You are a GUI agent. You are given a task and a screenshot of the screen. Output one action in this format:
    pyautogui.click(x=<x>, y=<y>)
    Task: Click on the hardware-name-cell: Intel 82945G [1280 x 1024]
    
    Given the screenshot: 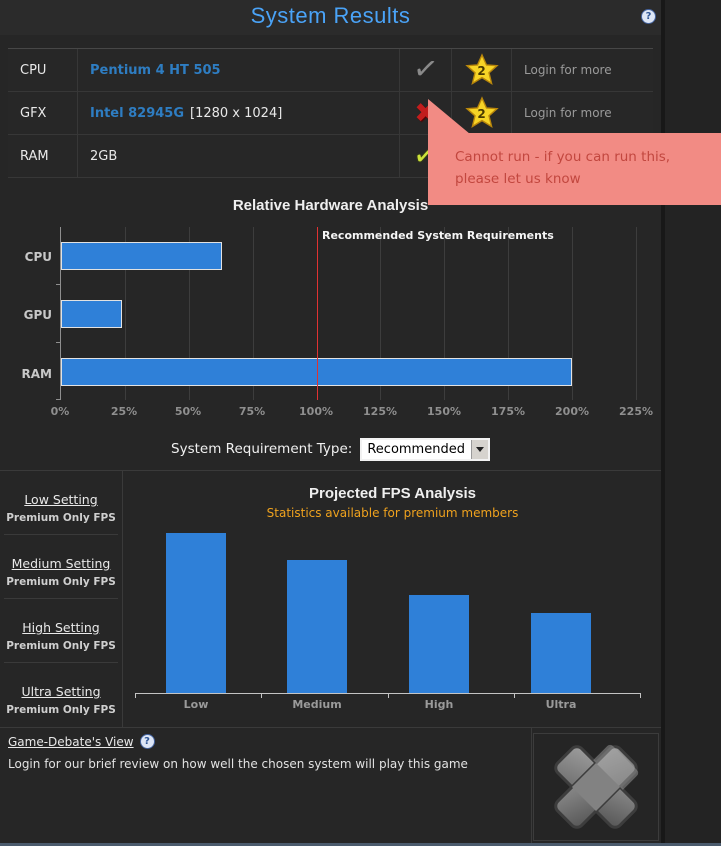 What is the action you would take?
    pyautogui.click(x=239, y=113)
    